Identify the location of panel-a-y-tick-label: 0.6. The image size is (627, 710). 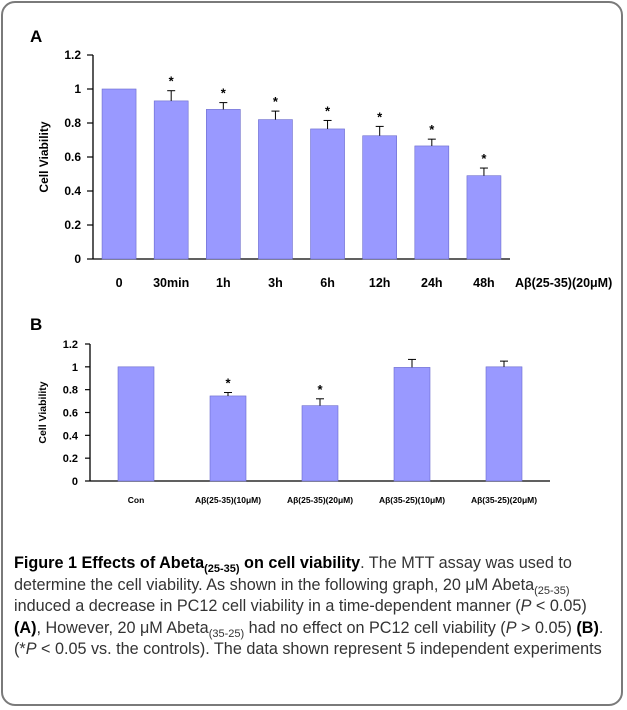
(72, 157).